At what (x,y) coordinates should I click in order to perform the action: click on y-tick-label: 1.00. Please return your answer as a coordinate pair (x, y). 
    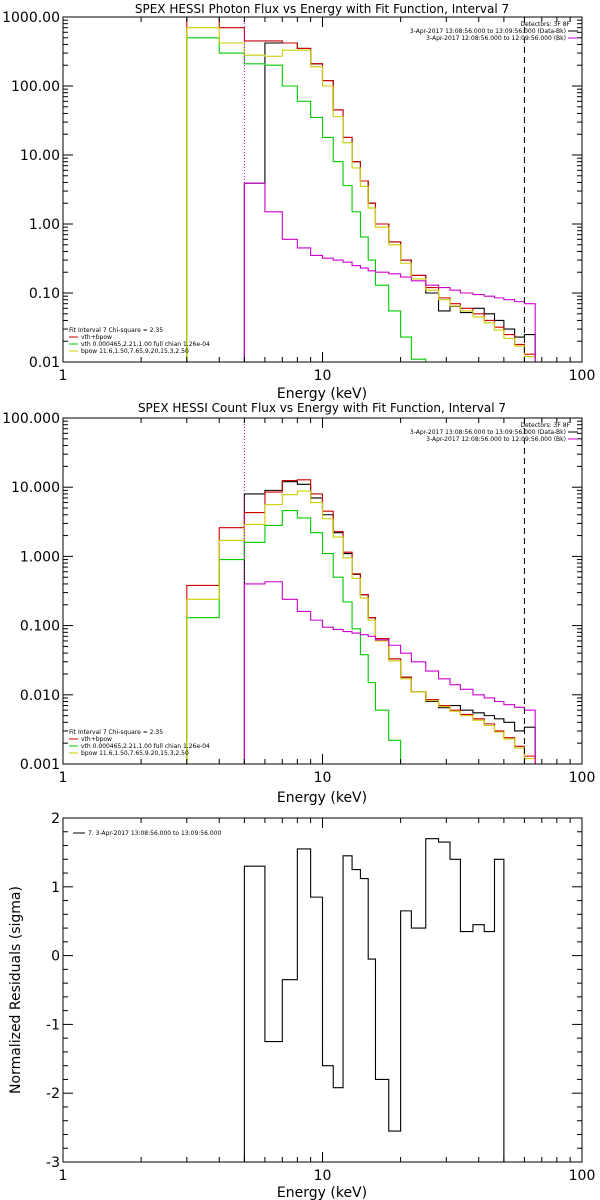
    Looking at the image, I should click on (44, 225).